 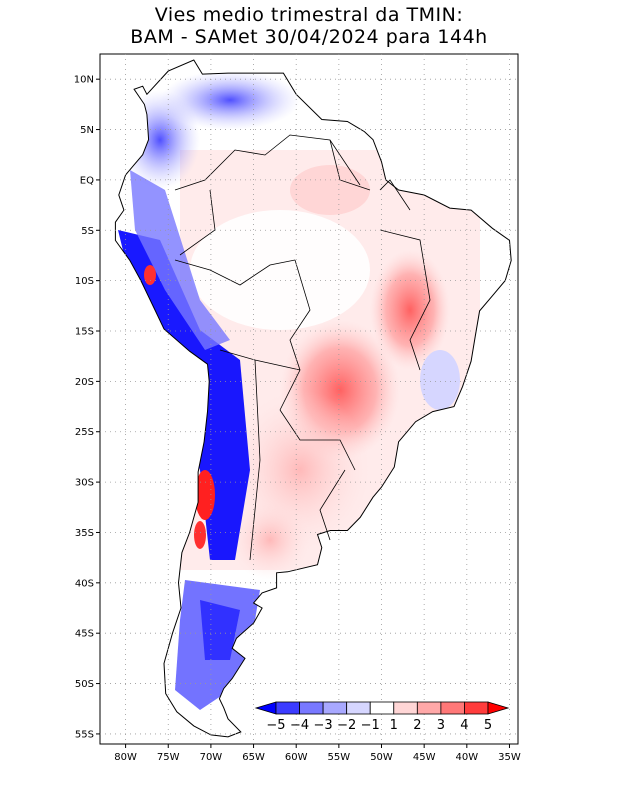 What do you see at coordinates (253, 757) in the screenshot?
I see `lon-tick-label: 65W` at bounding box center [253, 757].